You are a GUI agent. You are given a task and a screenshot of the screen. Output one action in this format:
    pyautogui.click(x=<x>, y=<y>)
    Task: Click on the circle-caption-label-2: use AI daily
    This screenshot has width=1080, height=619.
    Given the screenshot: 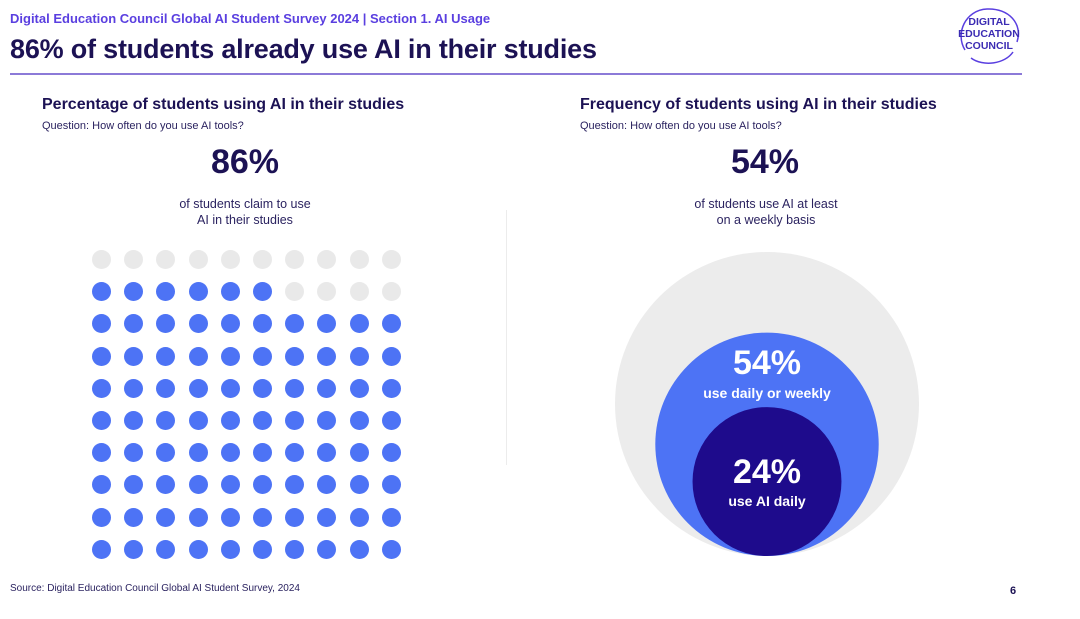 What is the action you would take?
    pyautogui.click(x=767, y=501)
    